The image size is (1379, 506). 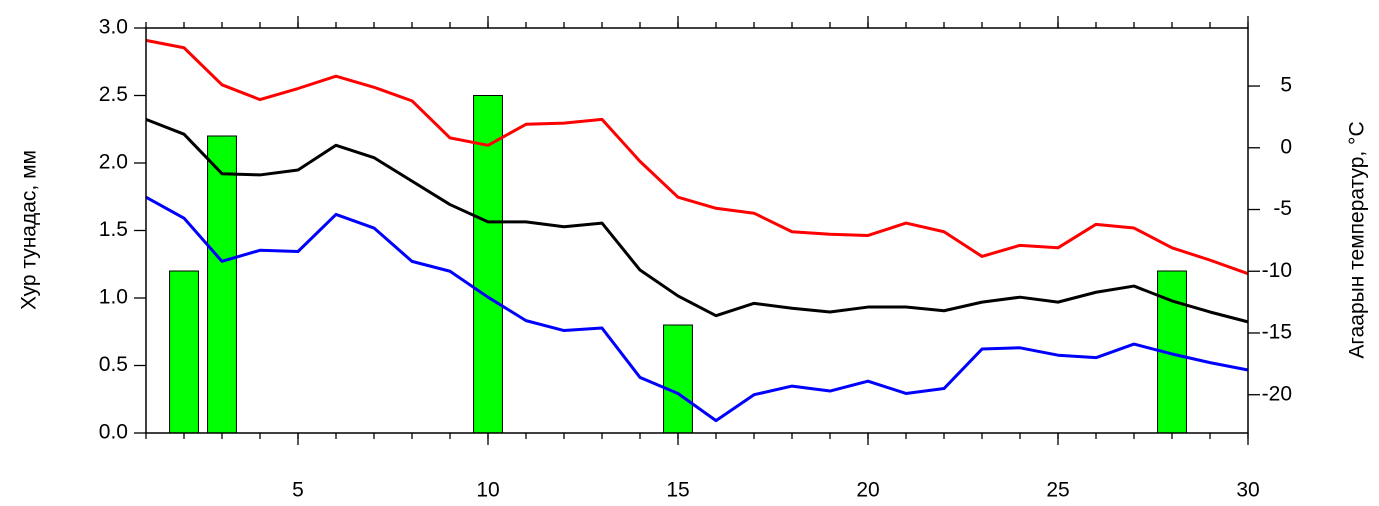 What do you see at coordinates (113, 94) in the screenshot?
I see `y-tick-label: 2.5` at bounding box center [113, 94].